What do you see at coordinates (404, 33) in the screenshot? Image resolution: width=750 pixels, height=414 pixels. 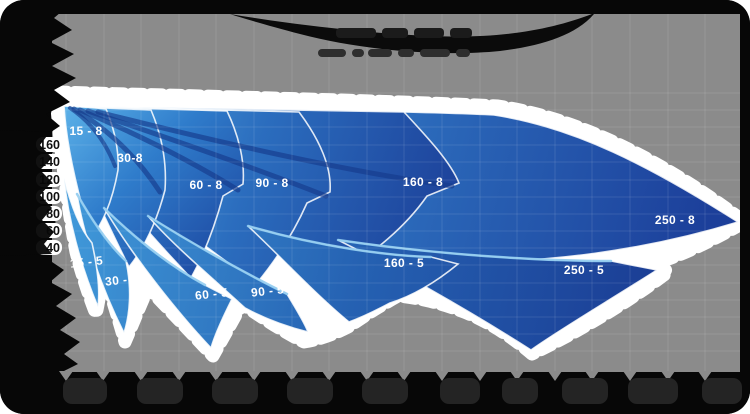 I see `banner-title-blobs` at bounding box center [404, 33].